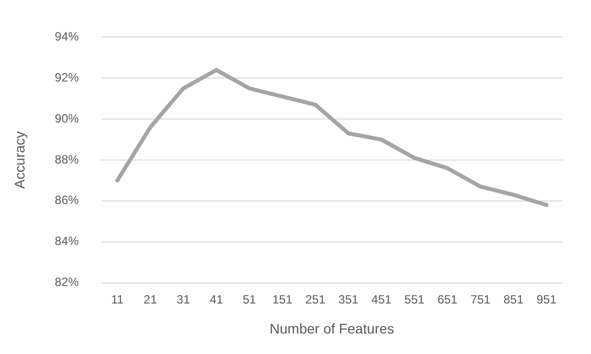 The width and height of the screenshot is (591, 354). Describe the element at coordinates (183, 299) in the screenshot. I see `x-tick-label: 31` at that location.